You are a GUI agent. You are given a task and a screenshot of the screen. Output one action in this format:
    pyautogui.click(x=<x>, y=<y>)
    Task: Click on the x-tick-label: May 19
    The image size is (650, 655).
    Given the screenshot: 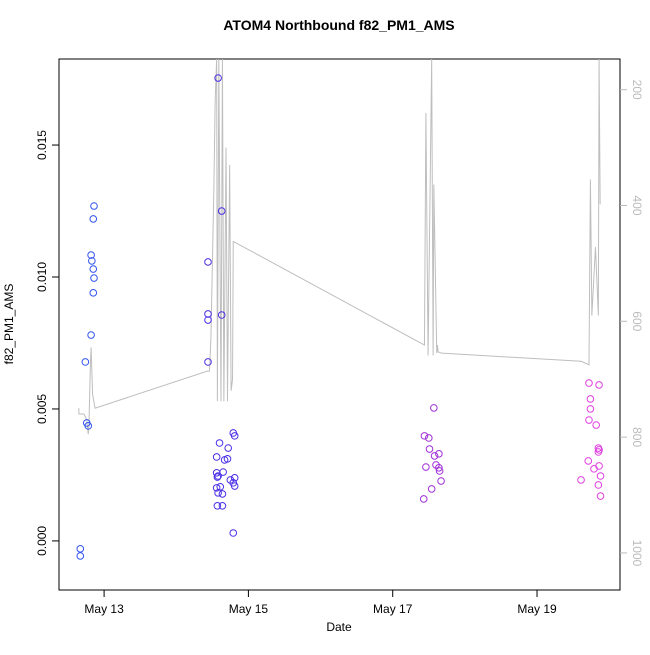 What is the action you would take?
    pyautogui.click(x=537, y=609)
    